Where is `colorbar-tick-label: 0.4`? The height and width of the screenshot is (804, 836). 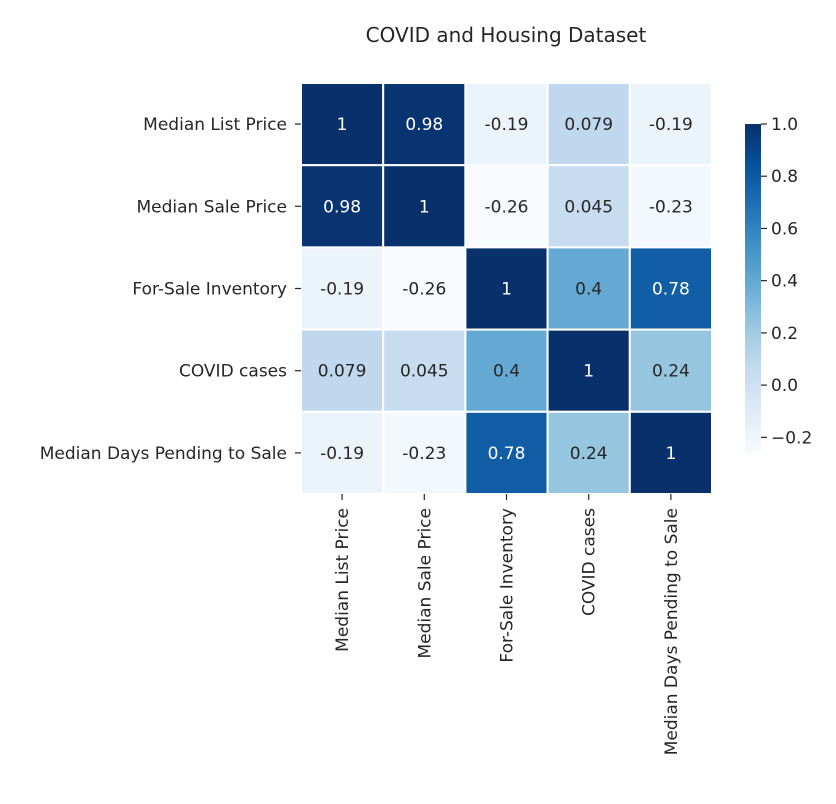 colorbar-tick-label: 0.4 is located at coordinates (784, 282).